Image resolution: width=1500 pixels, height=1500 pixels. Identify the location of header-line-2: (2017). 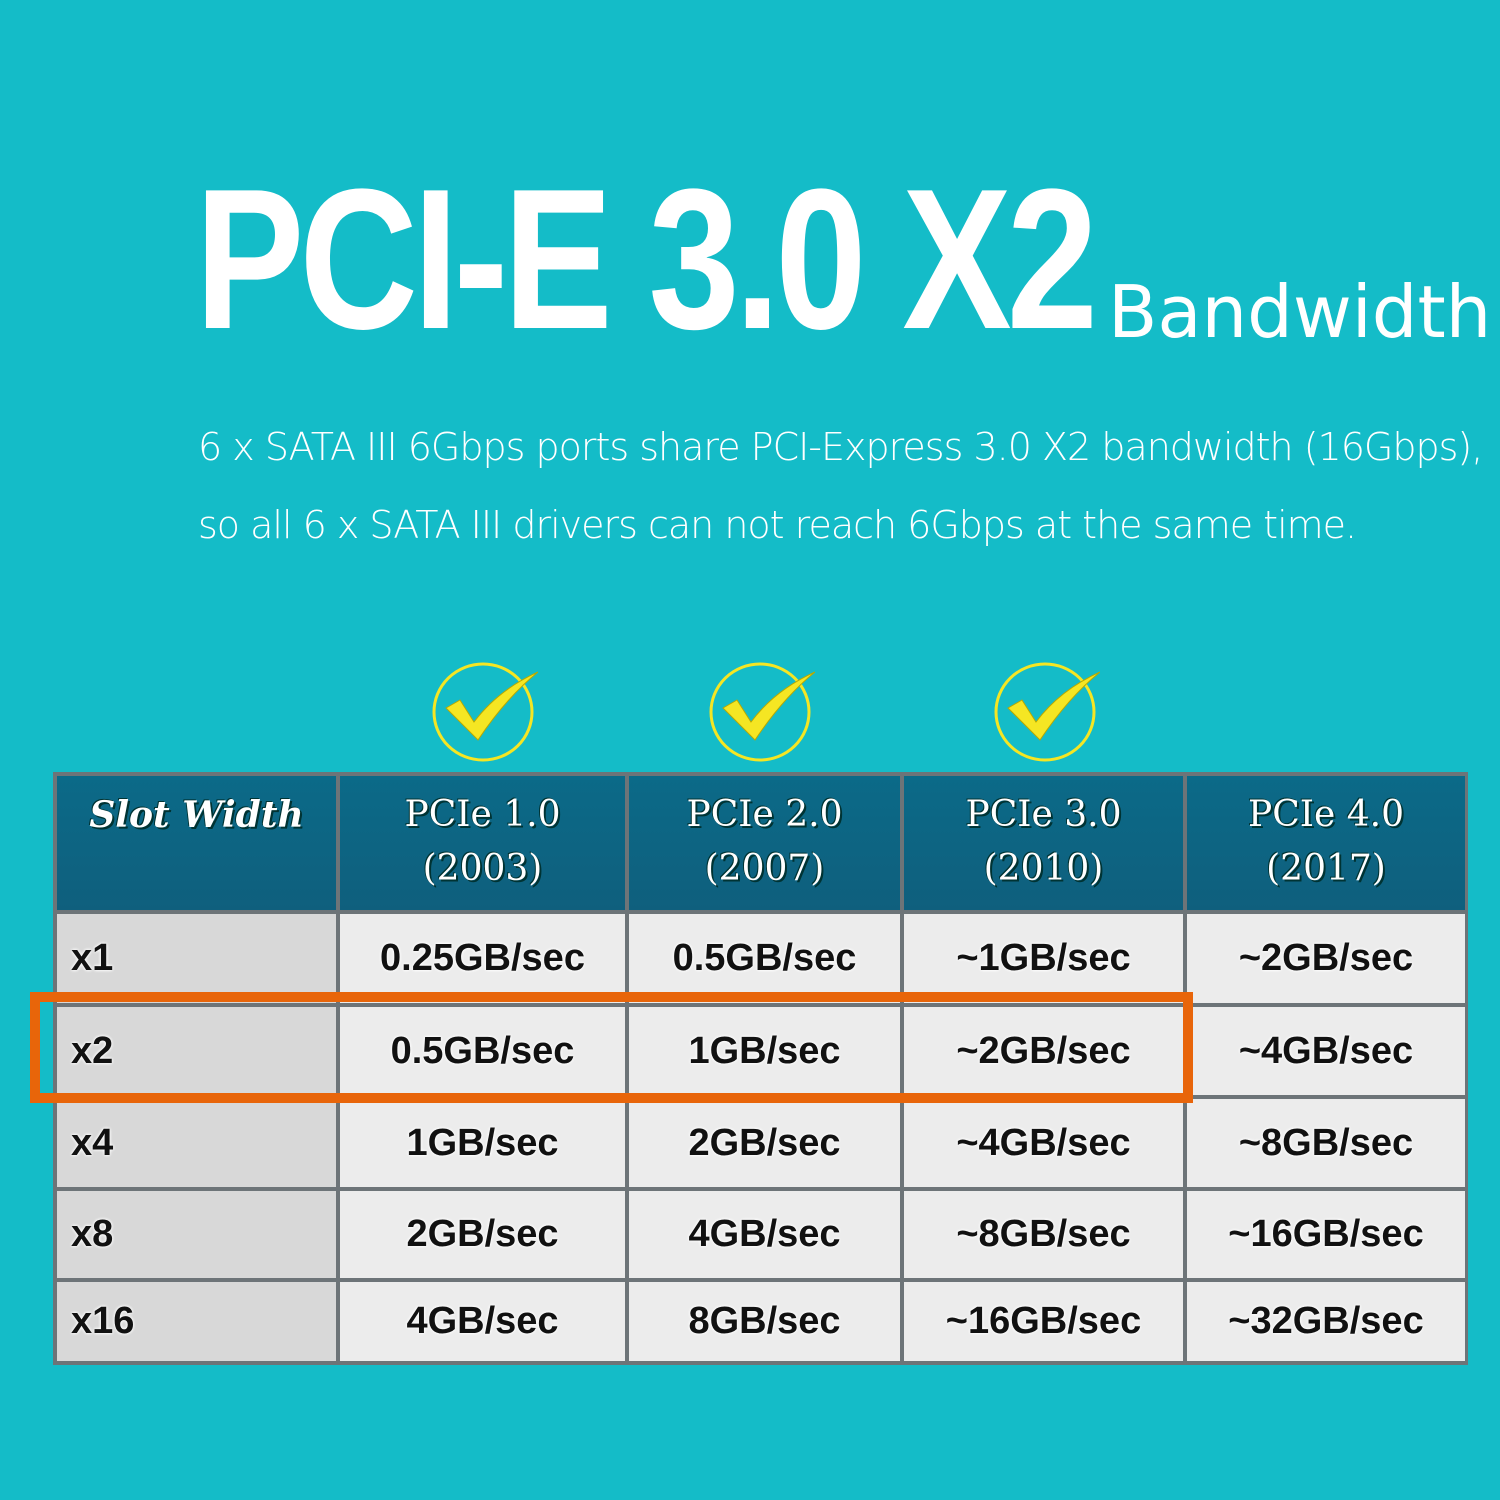
(1326, 868).